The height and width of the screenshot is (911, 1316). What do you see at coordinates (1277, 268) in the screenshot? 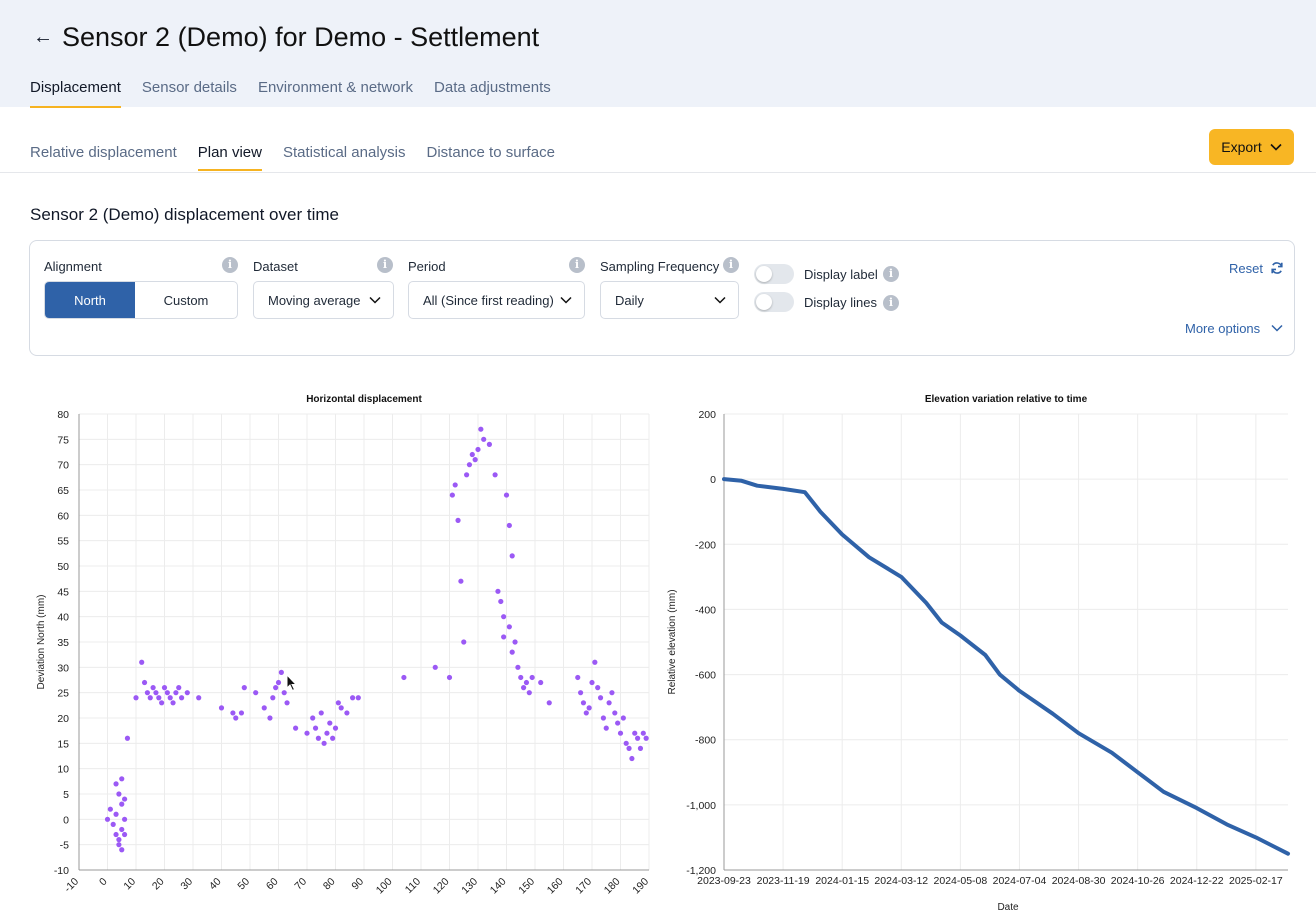
I see `refresh-icon` at bounding box center [1277, 268].